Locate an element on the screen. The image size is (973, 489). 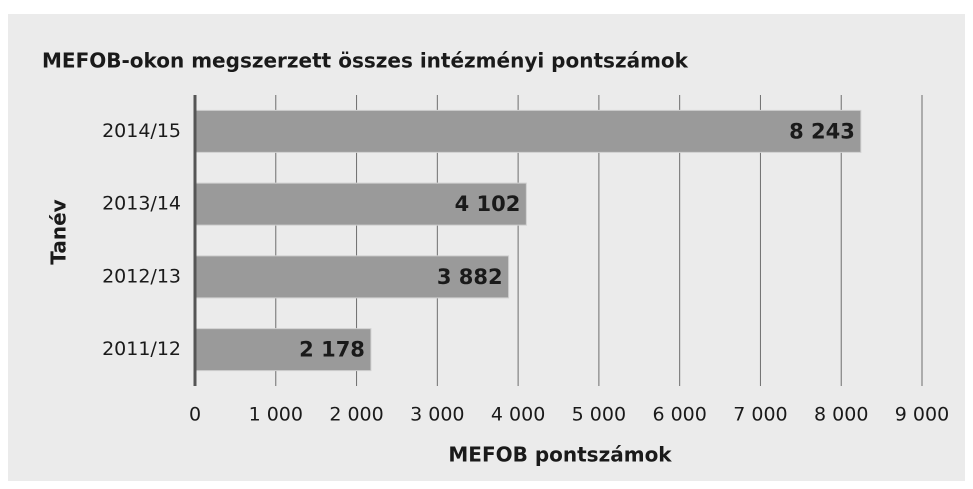
y-tick-label: 2011/12 is located at coordinates (141, 349).